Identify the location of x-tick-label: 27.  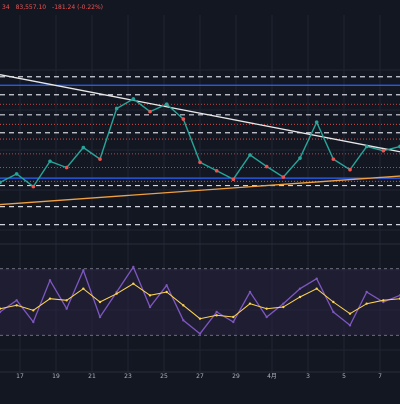
(200, 376).